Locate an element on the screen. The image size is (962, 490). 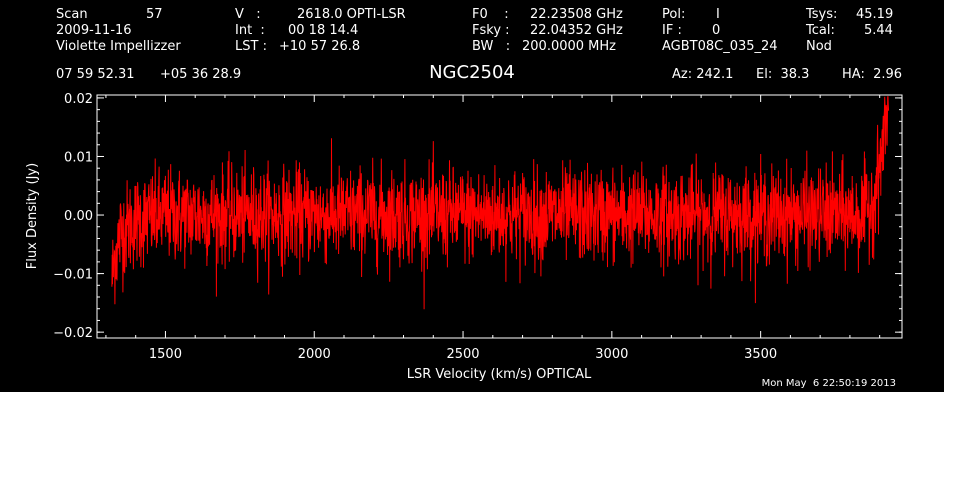
f0-value: 22.23508 GHz is located at coordinates (576, 14).